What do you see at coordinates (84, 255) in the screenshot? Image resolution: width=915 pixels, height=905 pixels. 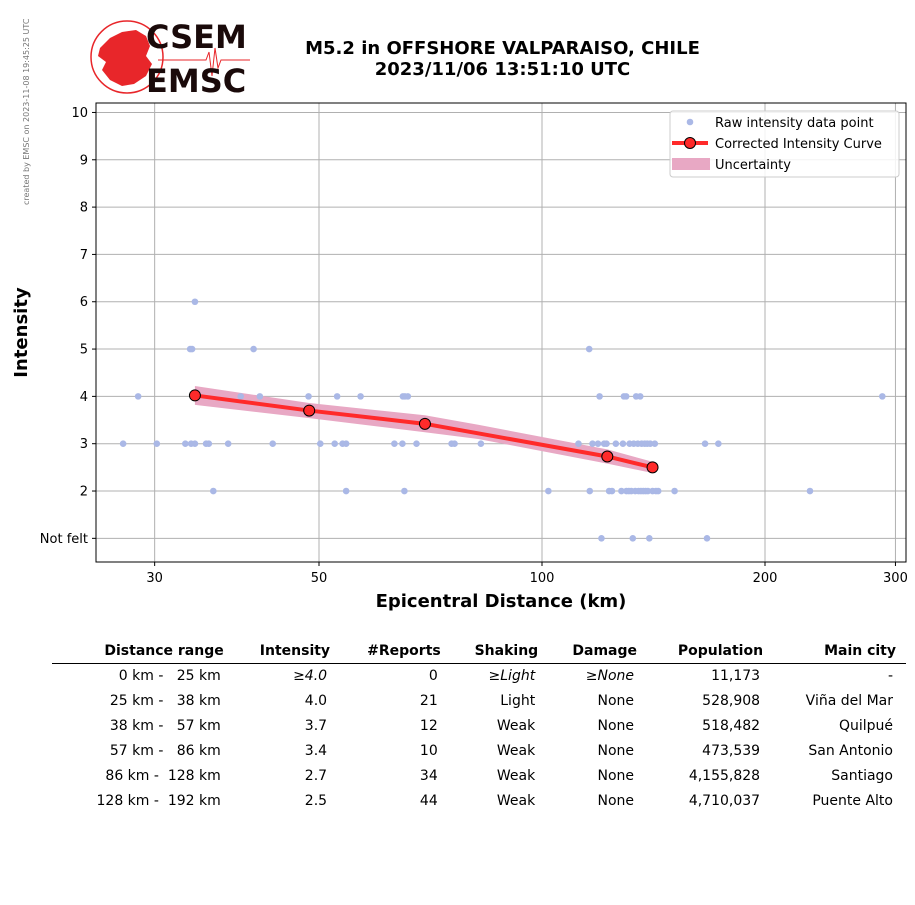 I see `y-tick-label: 7` at bounding box center [84, 255].